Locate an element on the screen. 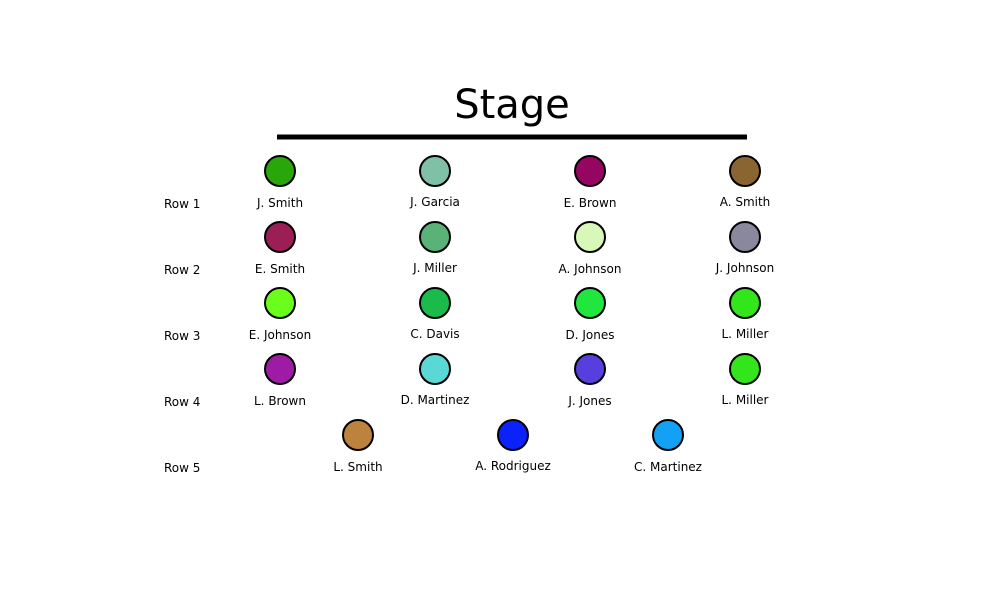 This screenshot has width=1000, height=600. row-label: Row 4 is located at coordinates (182, 402).